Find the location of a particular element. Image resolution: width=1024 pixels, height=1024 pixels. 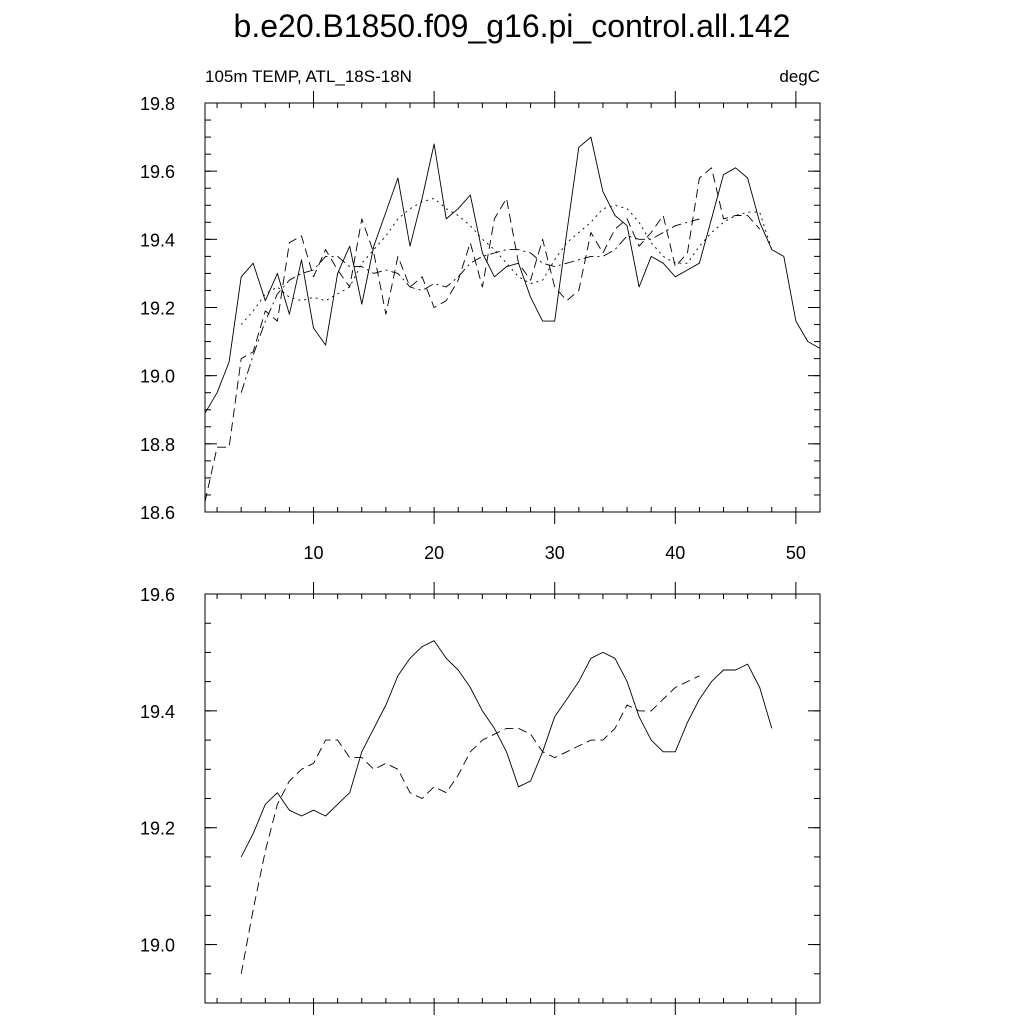

top-ytick-label: 18.6 is located at coordinates (157, 513).